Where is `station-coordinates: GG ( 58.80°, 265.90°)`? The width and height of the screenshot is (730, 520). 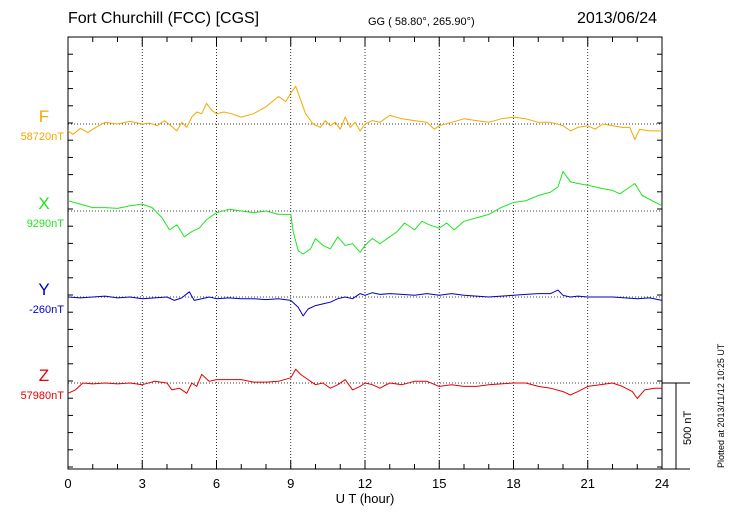
station-coordinates: GG ( 58.80°, 265.90°) is located at coordinates (421, 22).